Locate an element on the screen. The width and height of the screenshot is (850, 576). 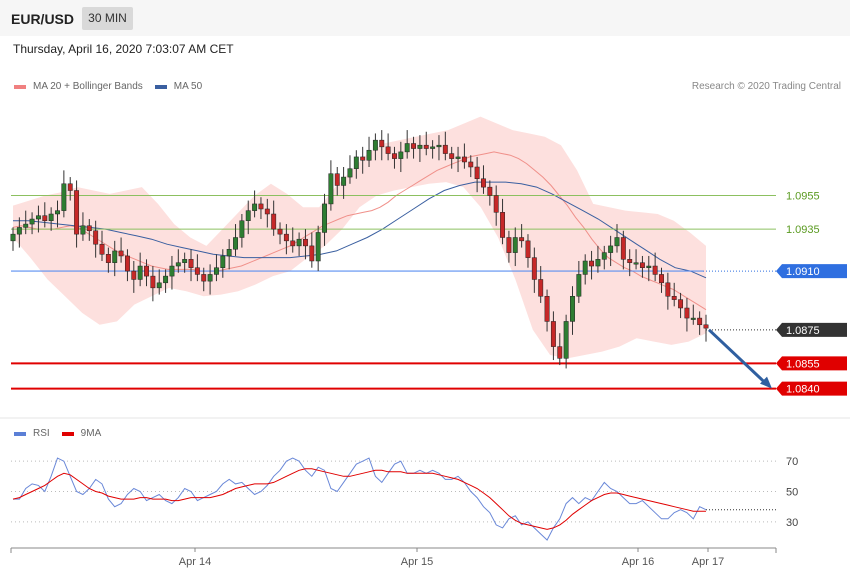
rsi-ma9-line is located at coordinates (359, 499).